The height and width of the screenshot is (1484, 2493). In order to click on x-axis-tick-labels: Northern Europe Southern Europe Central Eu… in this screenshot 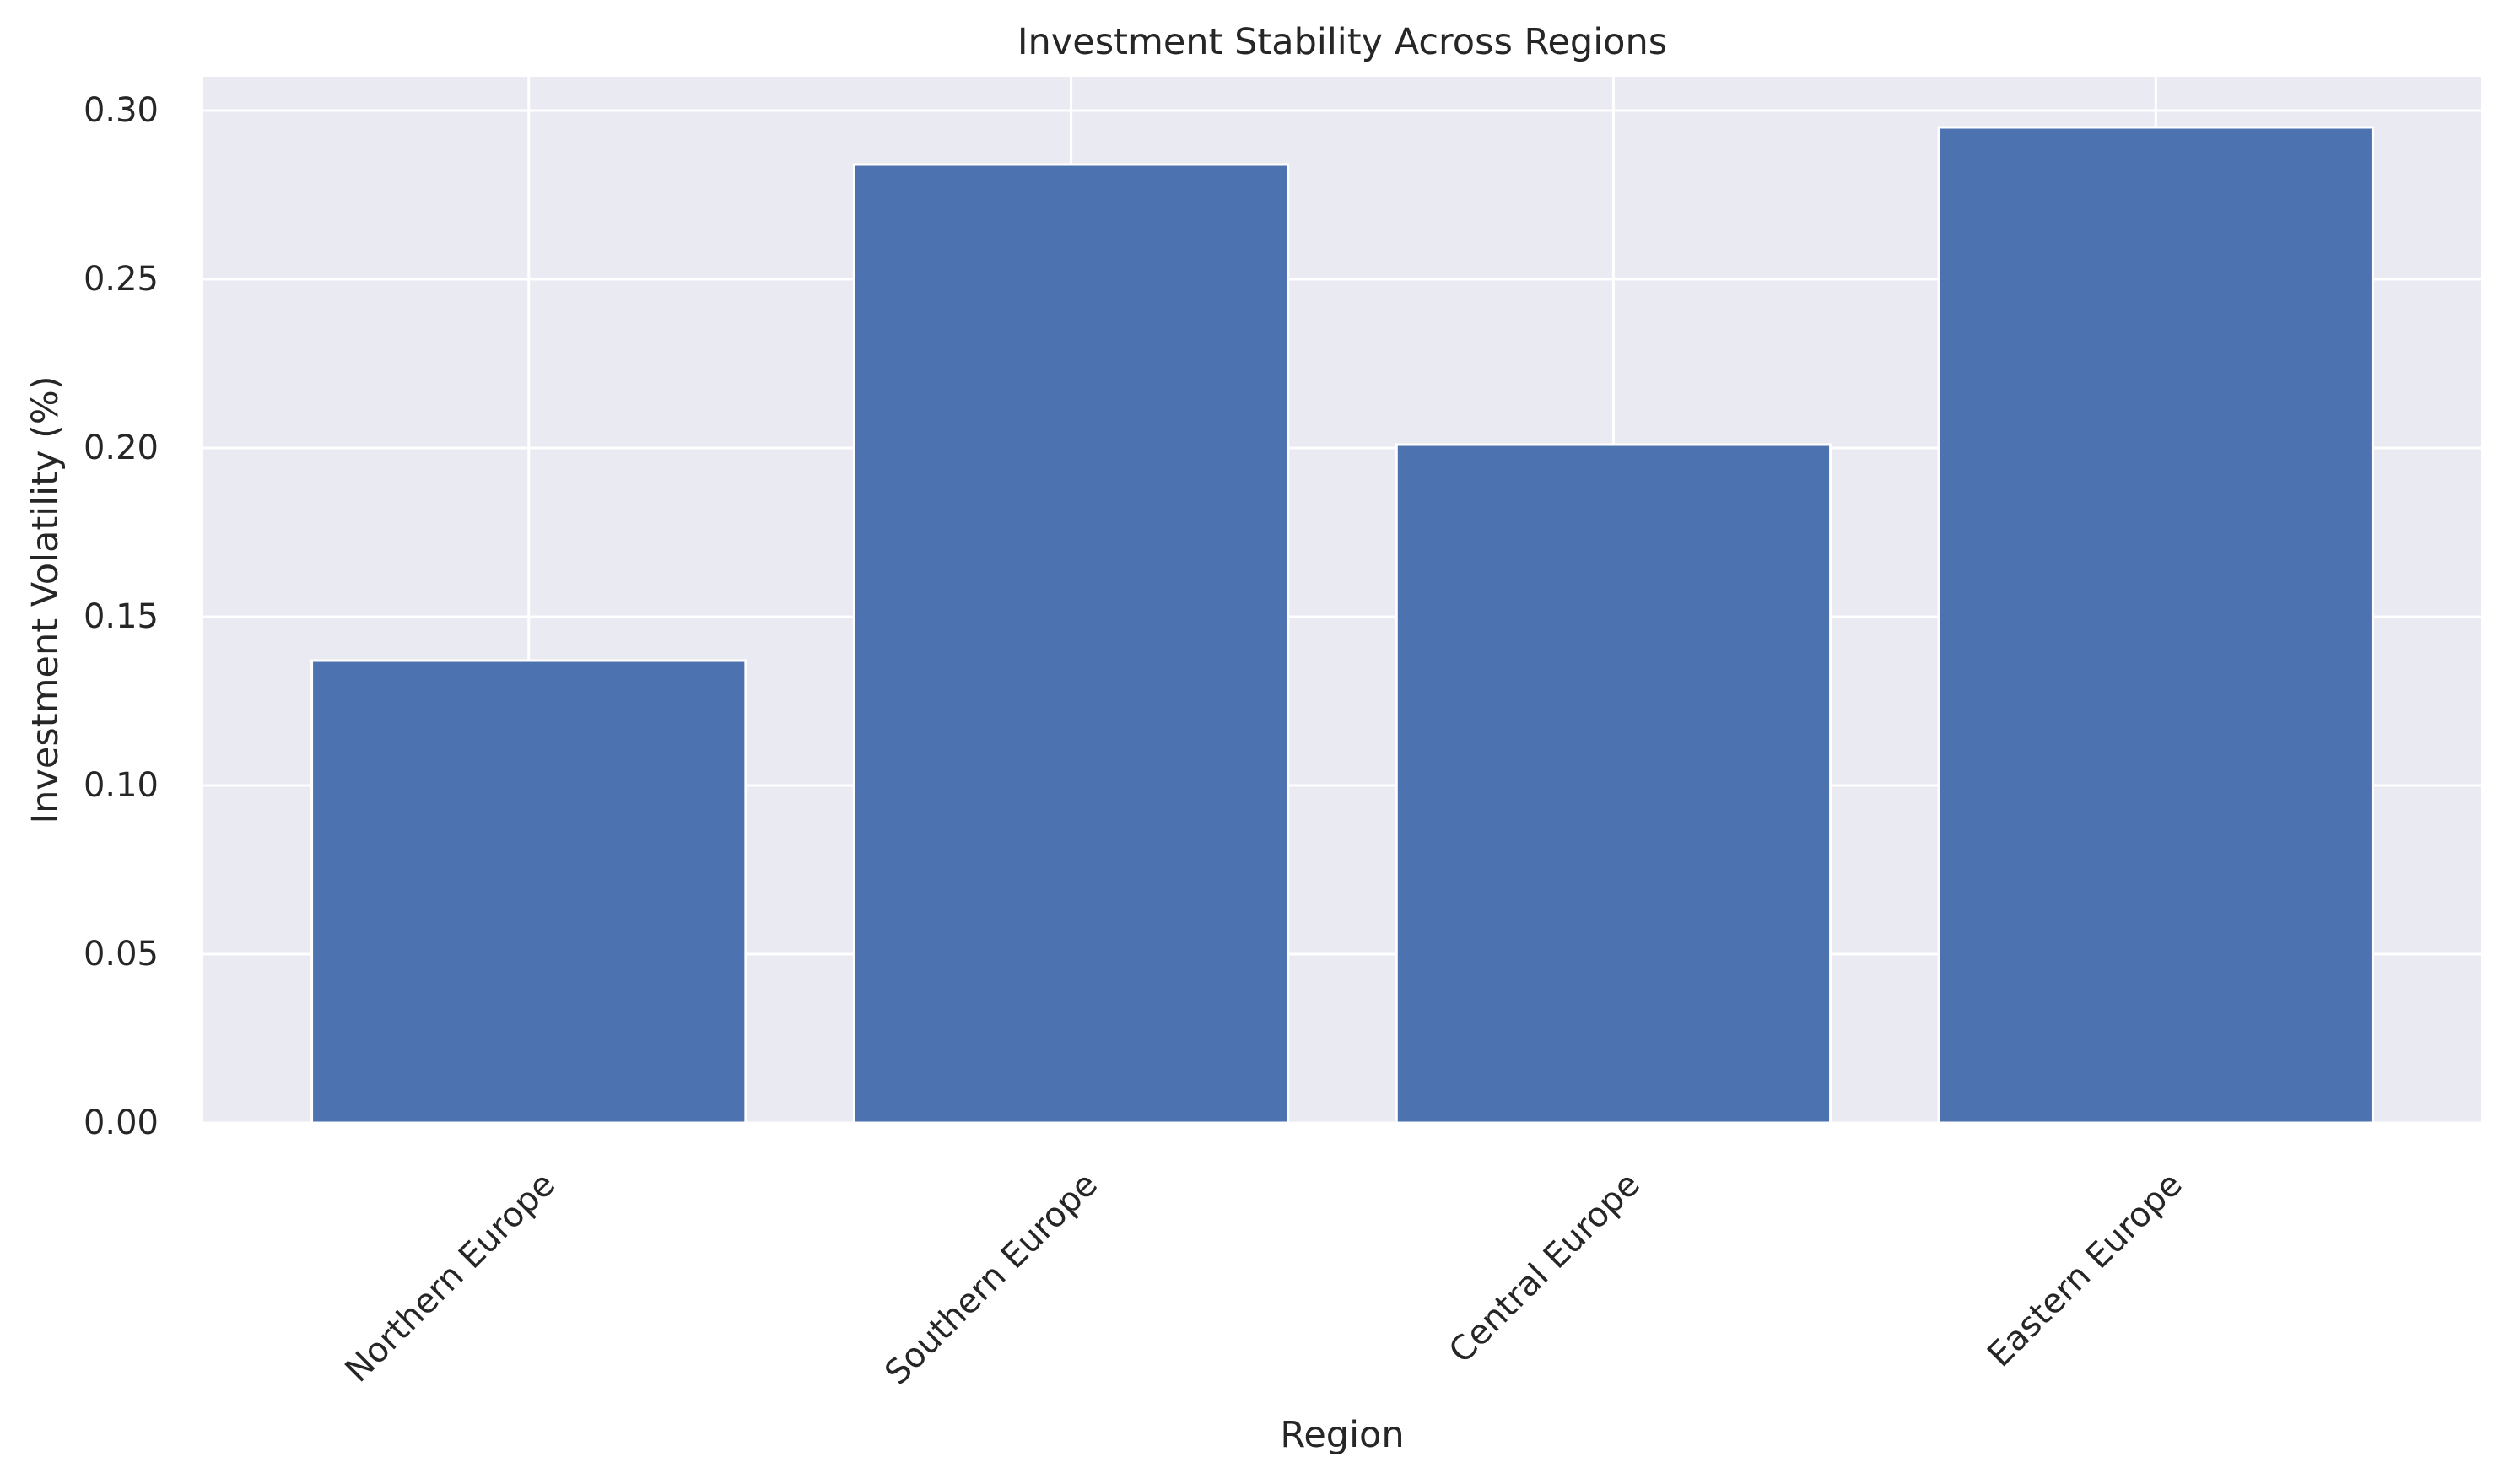, I will do `click(1264, 1279)`.